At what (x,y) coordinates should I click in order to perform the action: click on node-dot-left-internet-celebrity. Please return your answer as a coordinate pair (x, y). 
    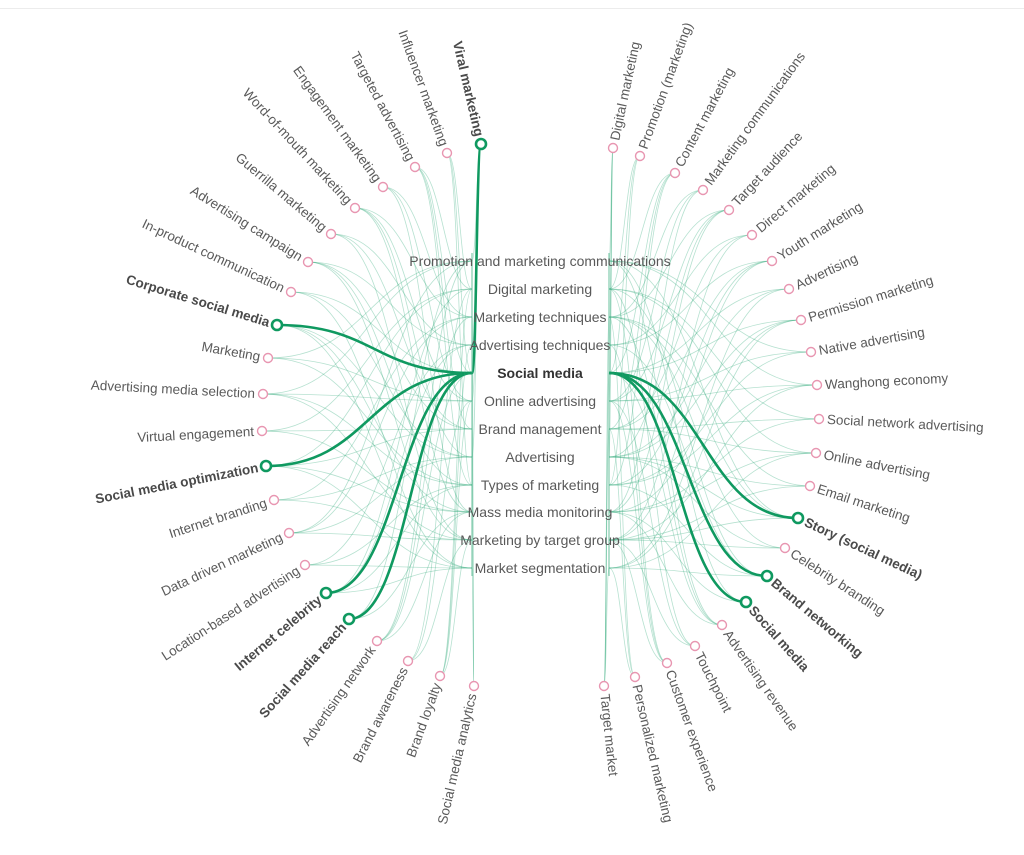
    Looking at the image, I should click on (326, 593).